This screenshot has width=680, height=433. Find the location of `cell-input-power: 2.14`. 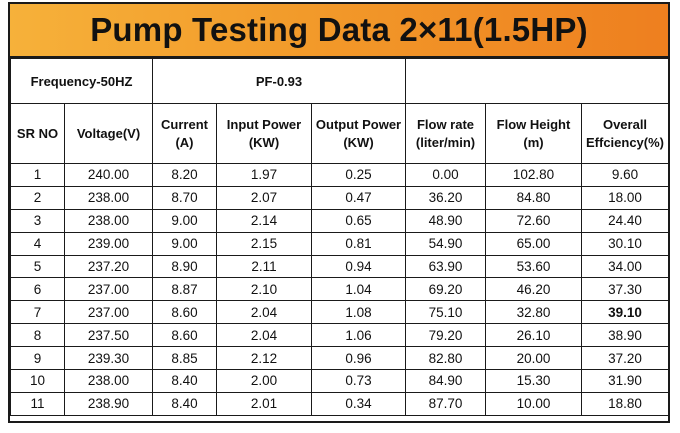

cell-input-power: 2.14 is located at coordinates (264, 220).